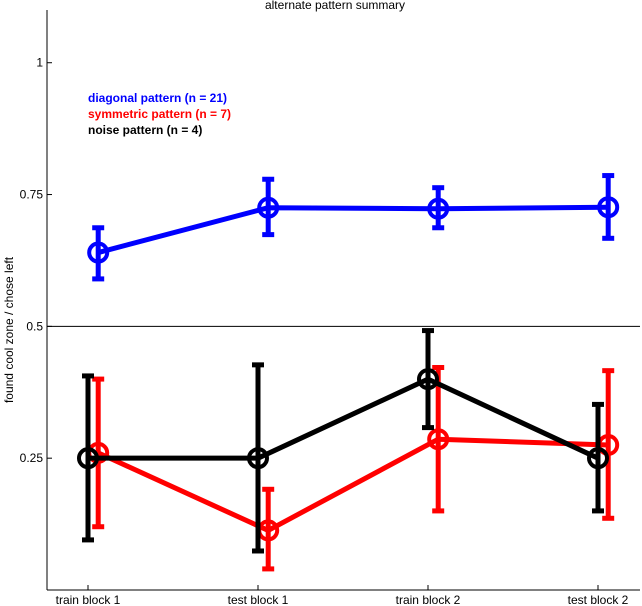 Image resolution: width=642 pixels, height=606 pixels. What do you see at coordinates (88, 599) in the screenshot?
I see `x-tick-label: train block 1` at bounding box center [88, 599].